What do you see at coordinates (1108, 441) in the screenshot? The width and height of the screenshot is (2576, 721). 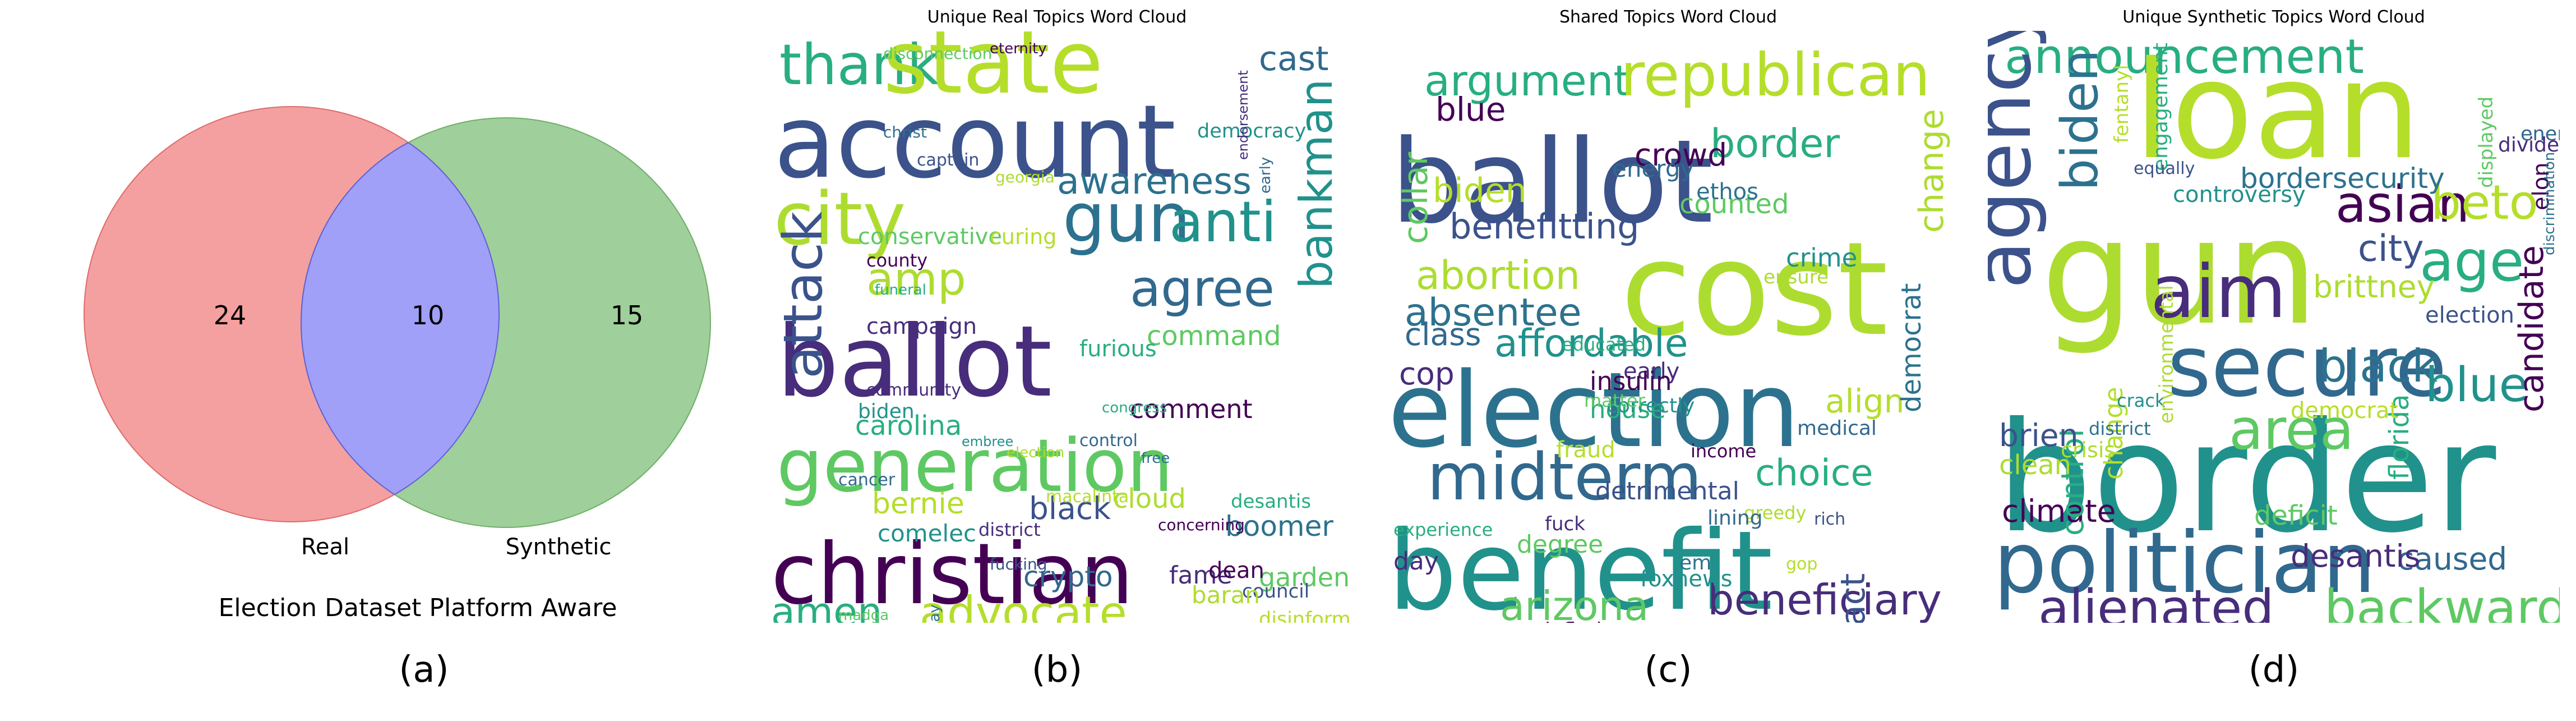 I see `word-cloud-word: control` at bounding box center [1108, 441].